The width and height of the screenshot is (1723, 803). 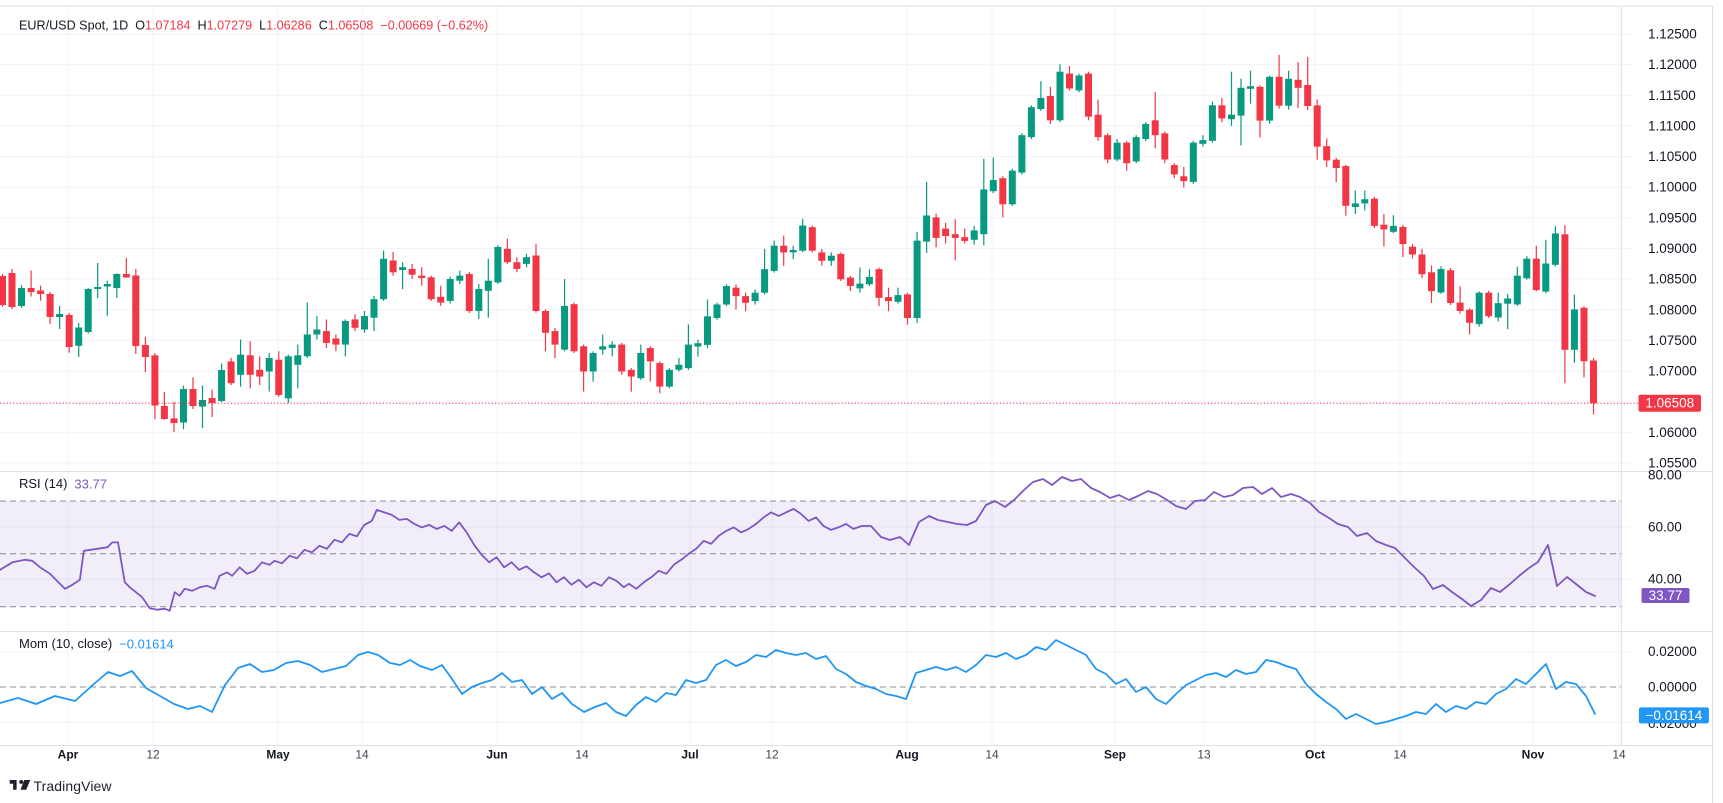 What do you see at coordinates (1672, 371) in the screenshot?
I see `svg-text: 1.07000` at bounding box center [1672, 371].